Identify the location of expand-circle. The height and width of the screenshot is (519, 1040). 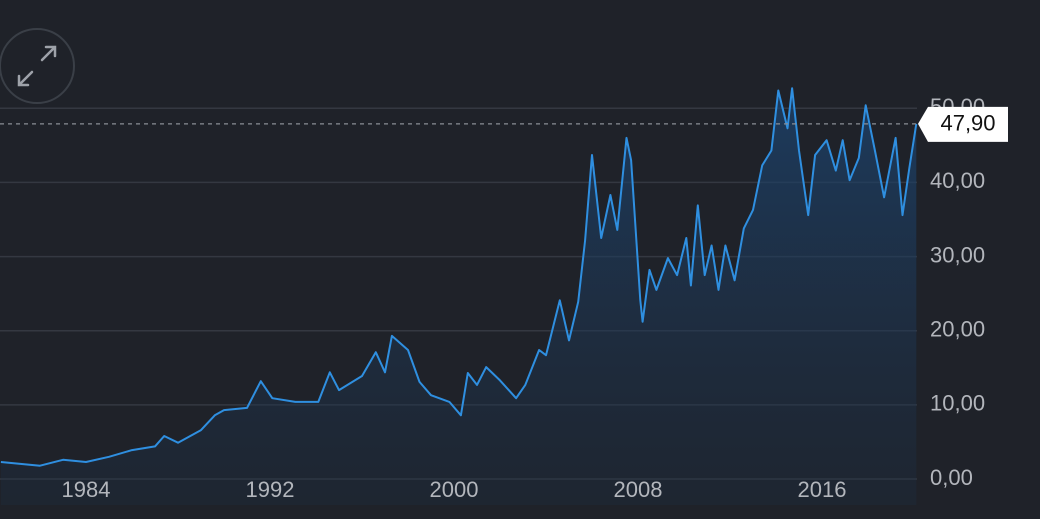
(37, 66).